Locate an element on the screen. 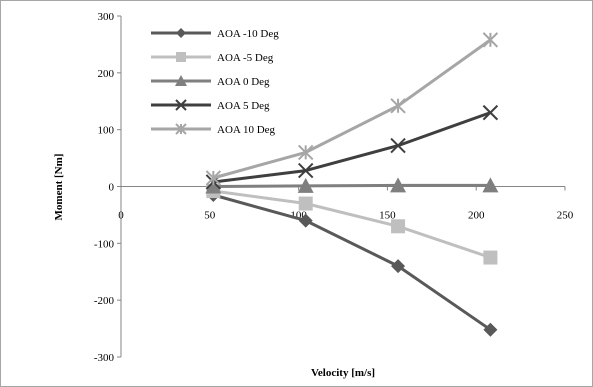 Image resolution: width=593 pixels, height=387 pixels. y-tick-label: 300 is located at coordinates (106, 17).